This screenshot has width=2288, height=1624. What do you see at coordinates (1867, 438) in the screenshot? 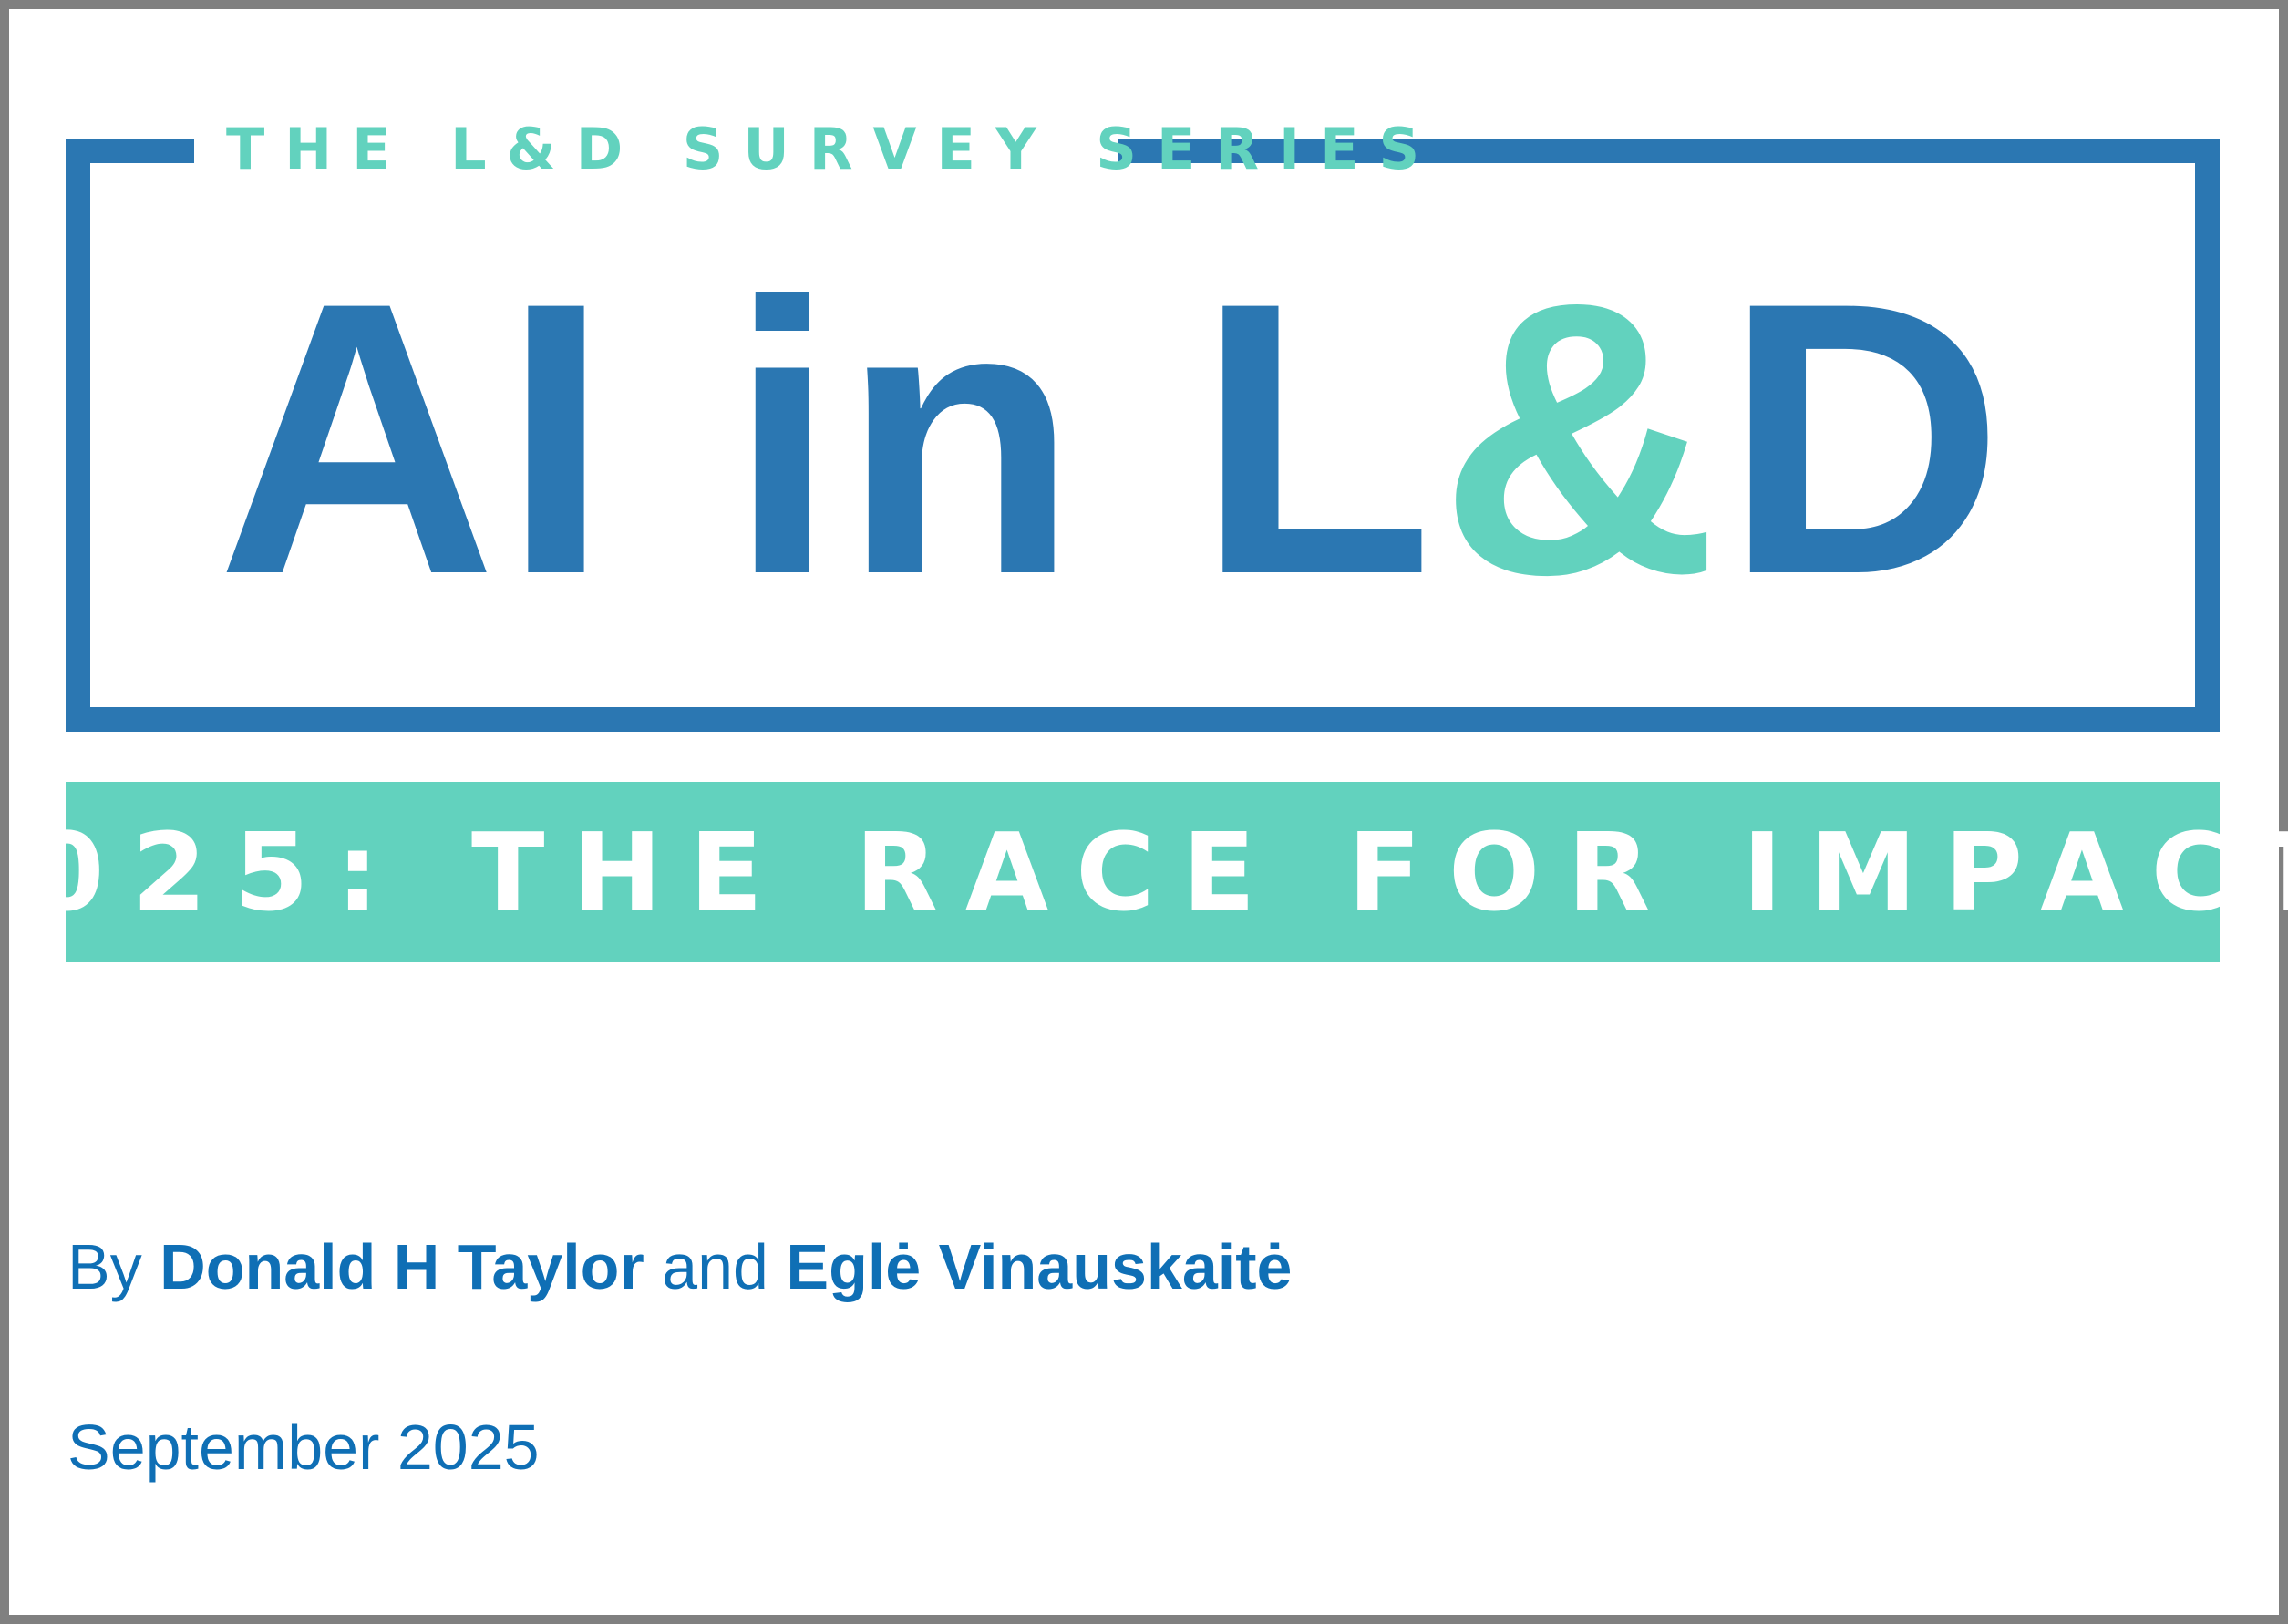
I see `title-part2: D` at bounding box center [1867, 438].